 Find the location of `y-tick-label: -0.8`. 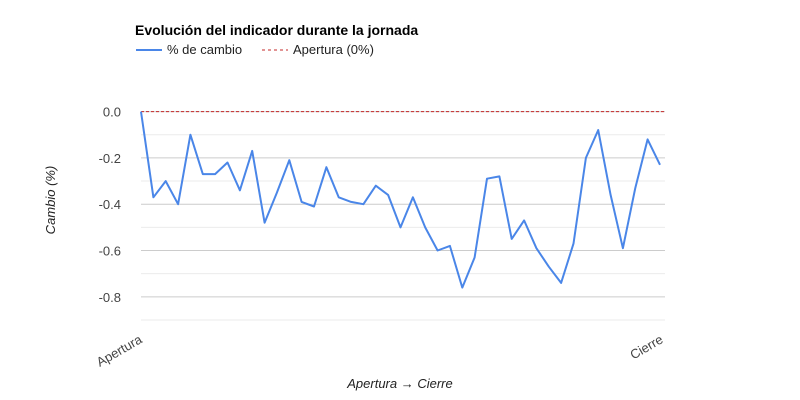

y-tick-label: -0.8 is located at coordinates (110, 297).